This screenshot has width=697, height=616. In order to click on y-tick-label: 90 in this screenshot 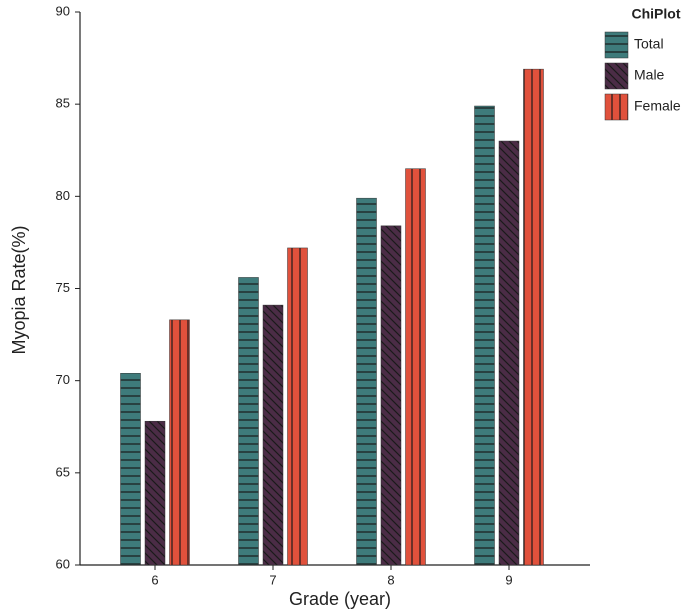, I will do `click(63, 10)`.